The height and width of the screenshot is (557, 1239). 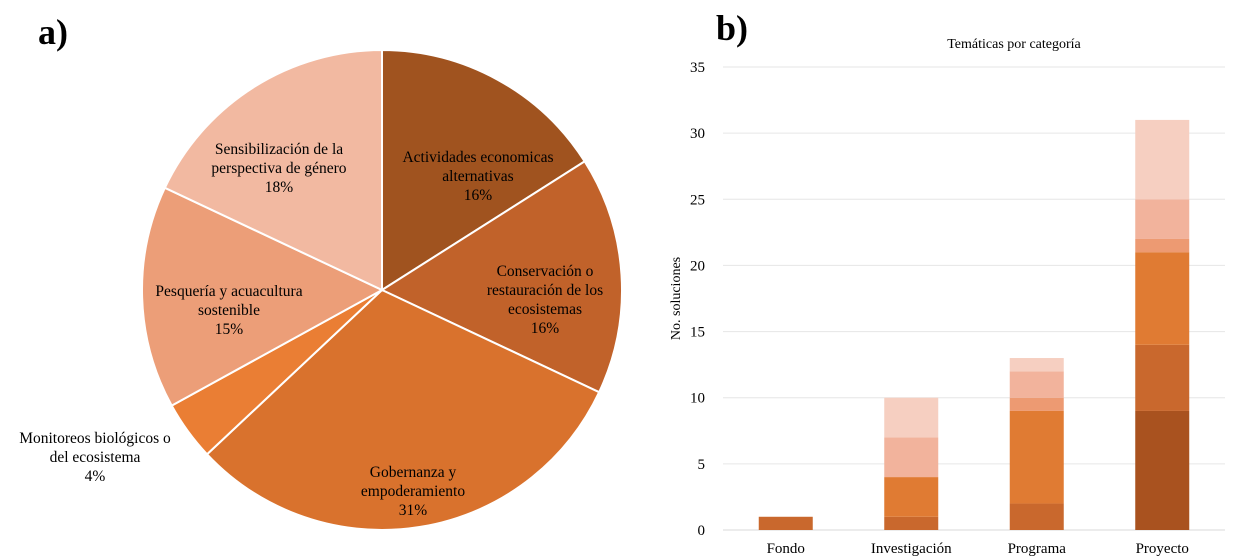 I want to click on y-axis-label: No. soluciones, so click(x=676, y=298).